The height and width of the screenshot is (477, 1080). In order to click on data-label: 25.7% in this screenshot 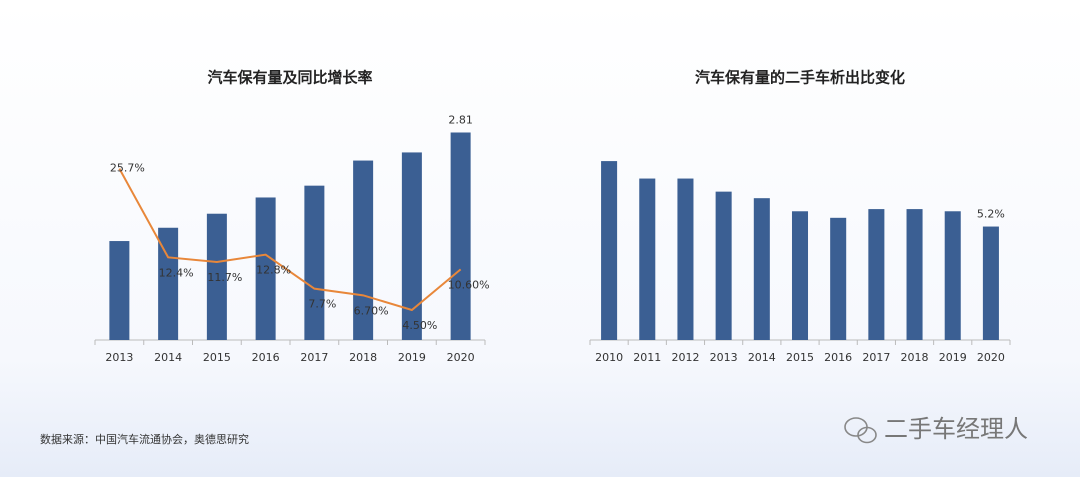, I will do `click(127, 168)`.